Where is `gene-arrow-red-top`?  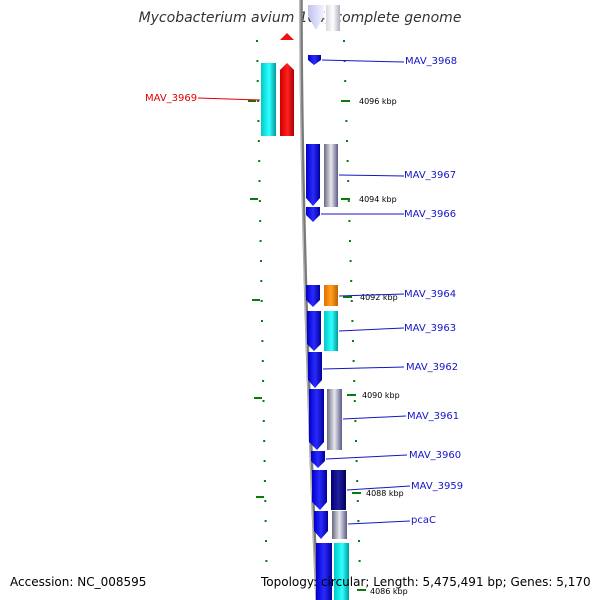 gene-arrow-red-top is located at coordinates (287, 36).